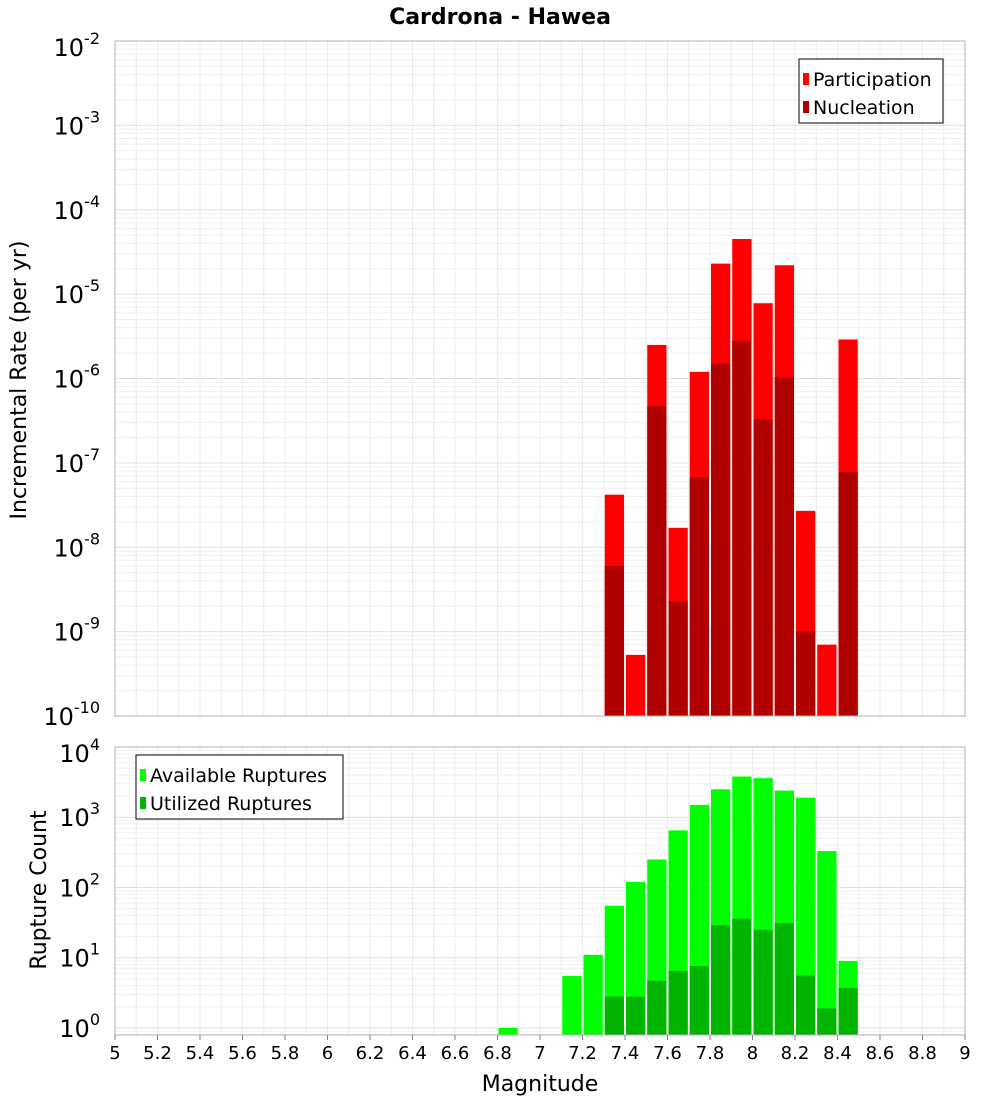 The height and width of the screenshot is (1104, 1000). What do you see at coordinates (582, 1053) in the screenshot?
I see `x-tick-label: 7.2` at bounding box center [582, 1053].